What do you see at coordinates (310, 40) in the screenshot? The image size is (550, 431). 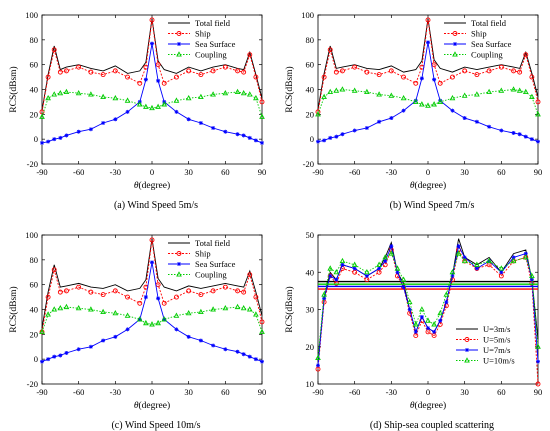 I see `y-tick-label: 80` at bounding box center [310, 40].